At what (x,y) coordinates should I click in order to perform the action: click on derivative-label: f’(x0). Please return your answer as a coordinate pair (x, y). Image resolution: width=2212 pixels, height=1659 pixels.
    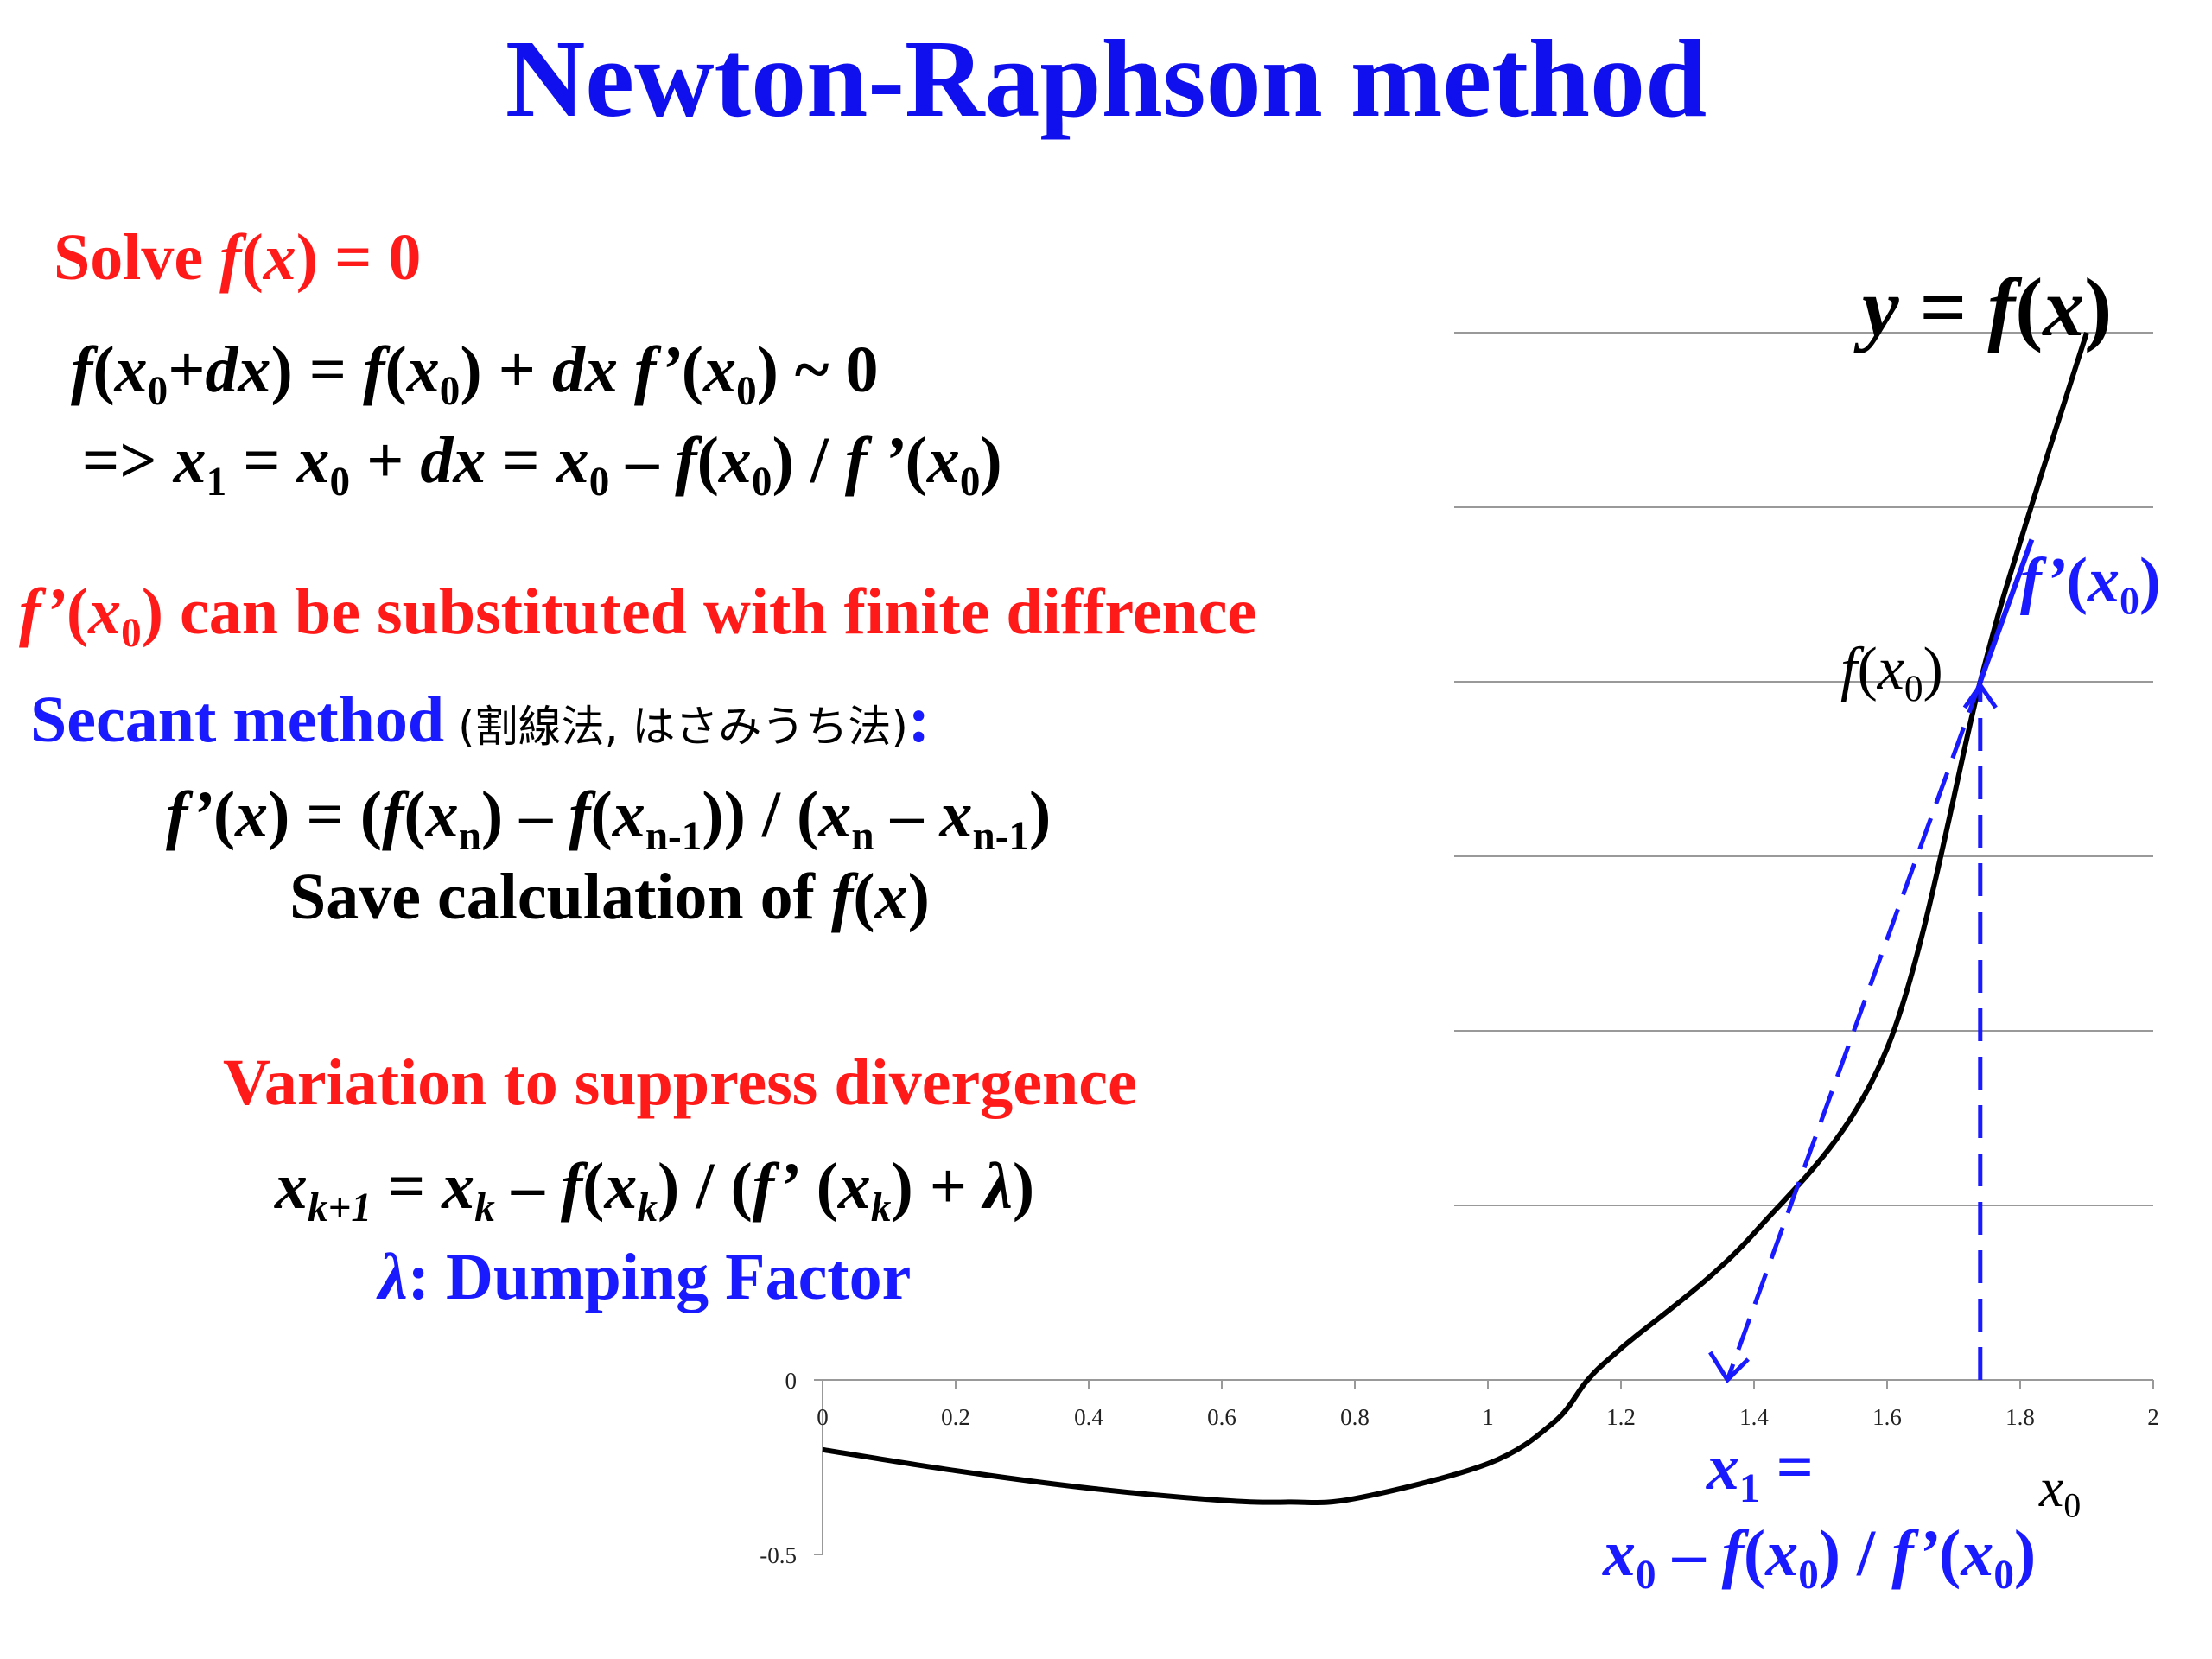
    Looking at the image, I should click on (2090, 584).